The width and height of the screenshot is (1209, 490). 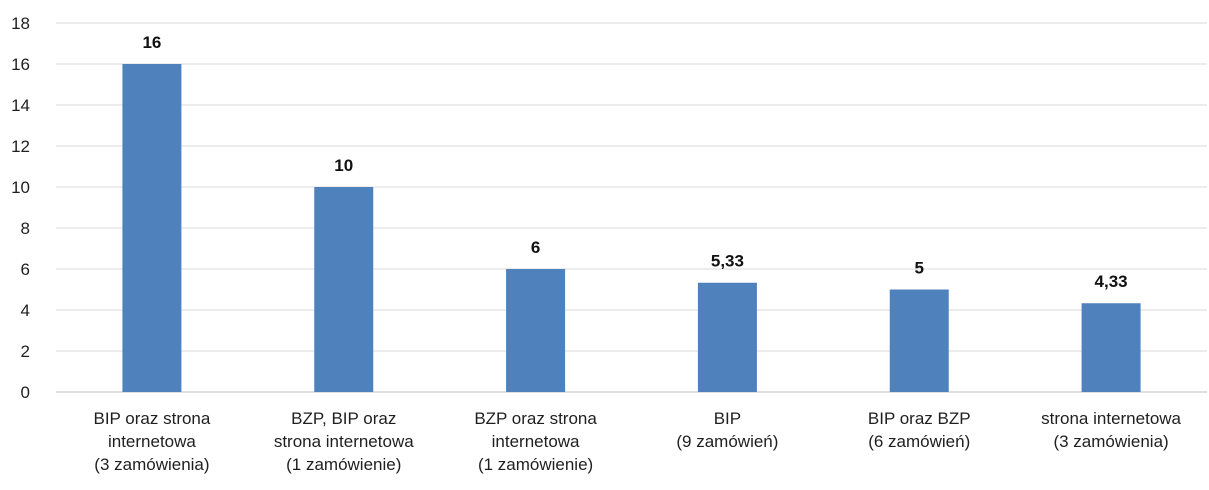 I want to click on y-tick-label: 18, so click(x=20, y=23).